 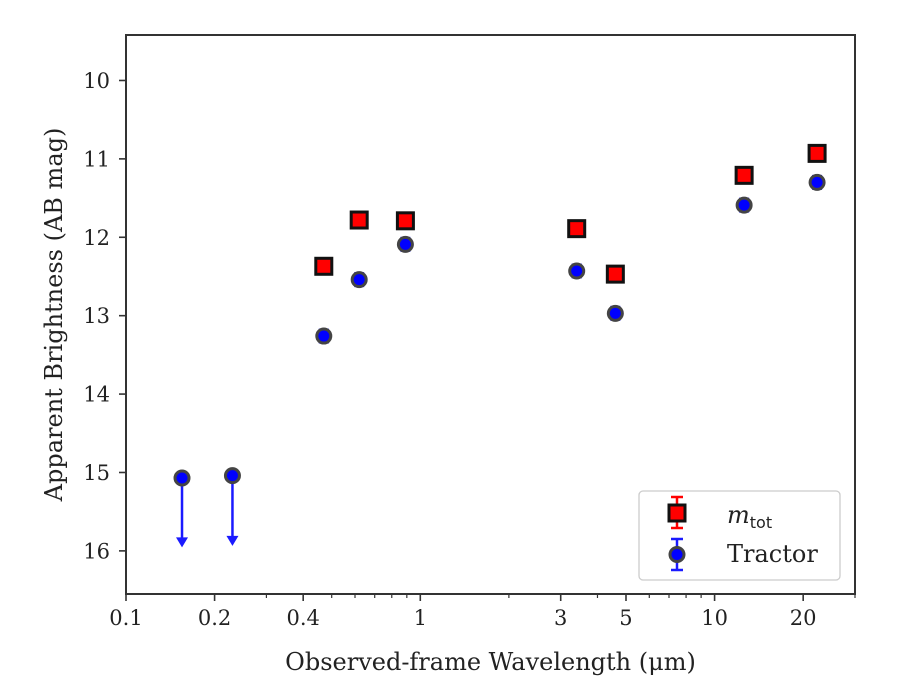 What do you see at coordinates (96, 473) in the screenshot?
I see `y-tick-label: 15` at bounding box center [96, 473].